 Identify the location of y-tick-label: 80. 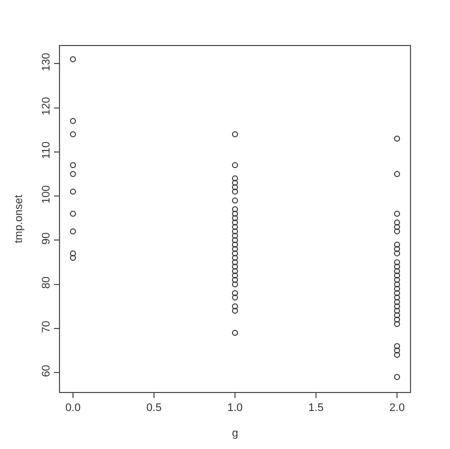
(46, 282).